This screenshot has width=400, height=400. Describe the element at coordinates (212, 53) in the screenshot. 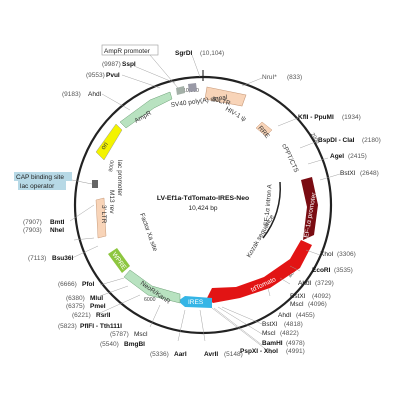

I see `site-position: (10,104)` at that location.